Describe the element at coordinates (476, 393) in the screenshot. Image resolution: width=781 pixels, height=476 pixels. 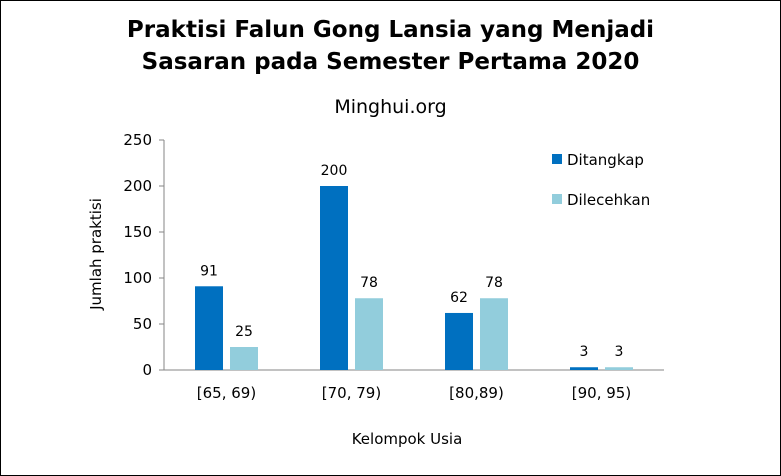
I see `x-tick-label: [80,89)` at that location.